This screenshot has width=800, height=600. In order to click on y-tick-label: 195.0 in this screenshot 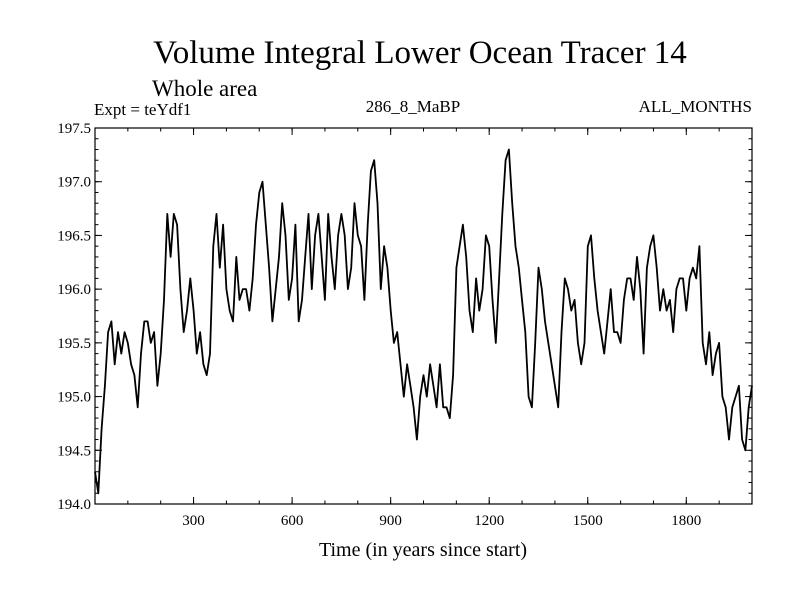, I will do `click(74, 398)`.